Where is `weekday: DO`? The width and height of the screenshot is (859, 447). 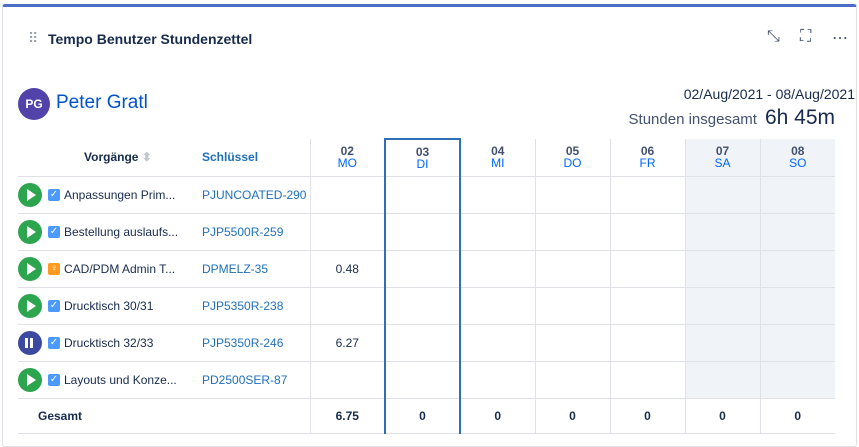 weekday: DO is located at coordinates (572, 163).